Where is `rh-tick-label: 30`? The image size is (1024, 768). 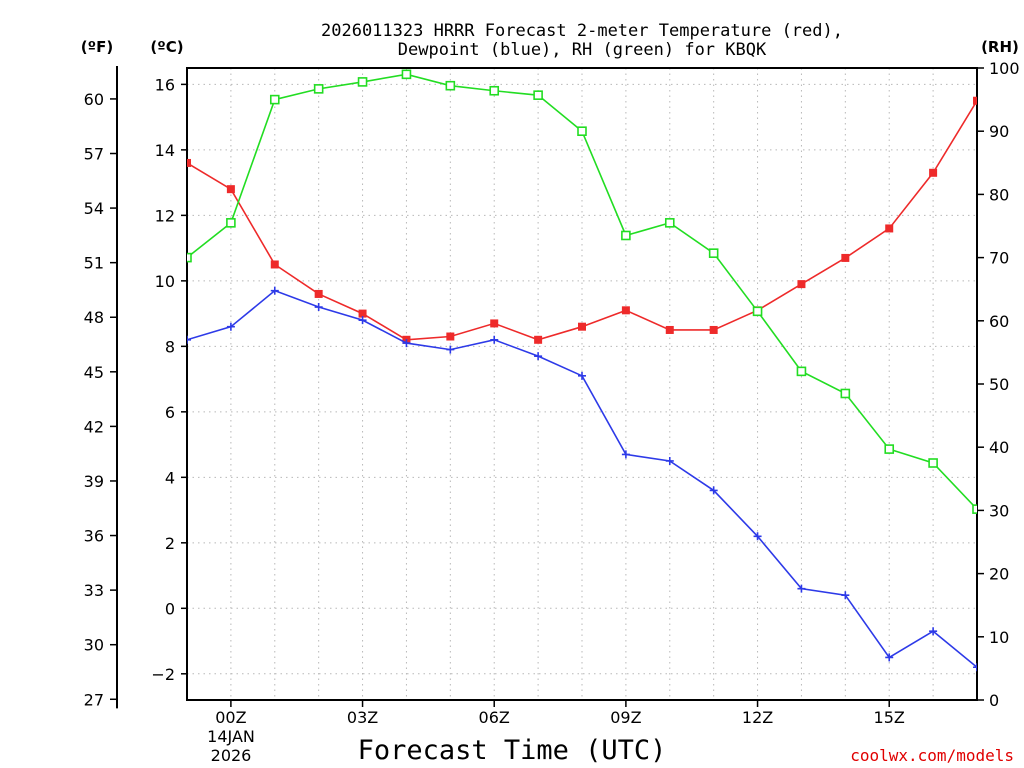
rh-tick-label: 30 is located at coordinates (999, 510).